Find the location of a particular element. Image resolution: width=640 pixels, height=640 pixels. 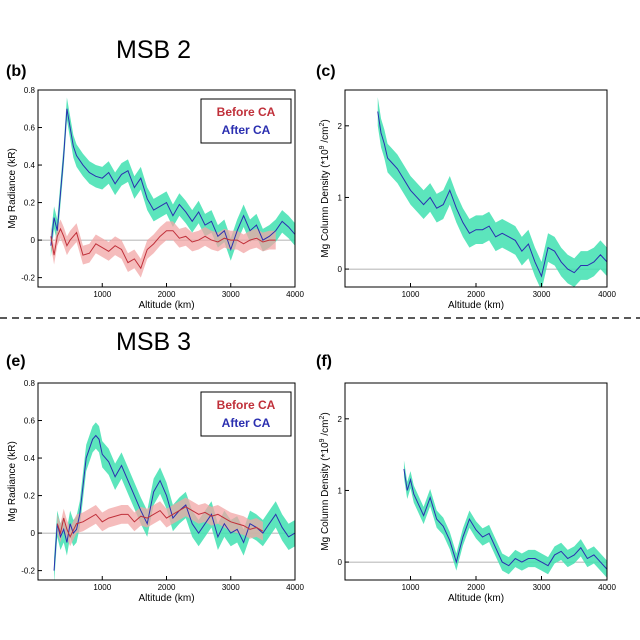

panel-letter: (e) is located at coordinates (16, 361).